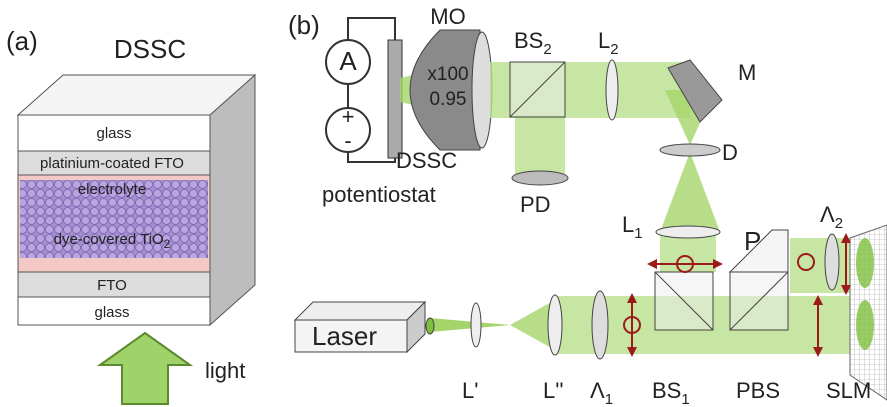 This screenshot has height=407, width=887. Describe the element at coordinates (447, 16) in the screenshot. I see `mo-label: MO` at that location.